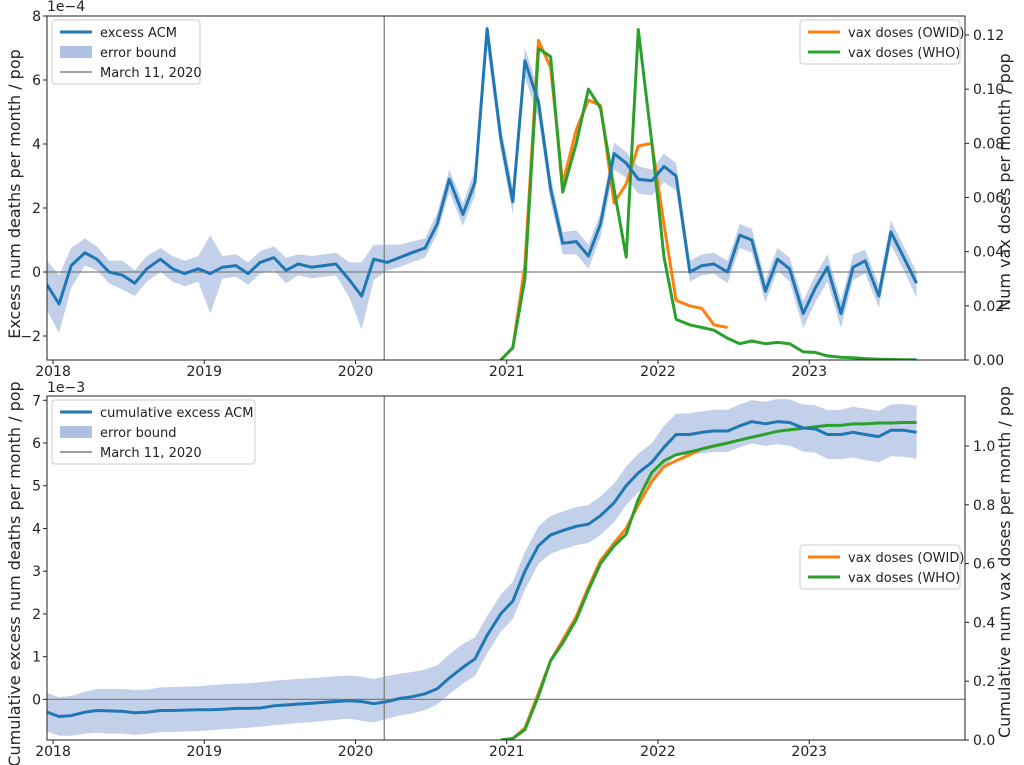  Describe the element at coordinates (984, 447) in the screenshot. I see `y2-tick-label: 1.0` at that location.